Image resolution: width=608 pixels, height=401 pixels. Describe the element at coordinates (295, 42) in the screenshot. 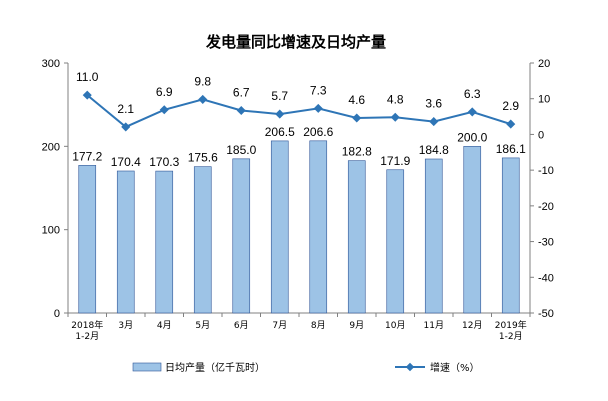

I see `chart-title: 发电量同比增速及日均产量` at that location.